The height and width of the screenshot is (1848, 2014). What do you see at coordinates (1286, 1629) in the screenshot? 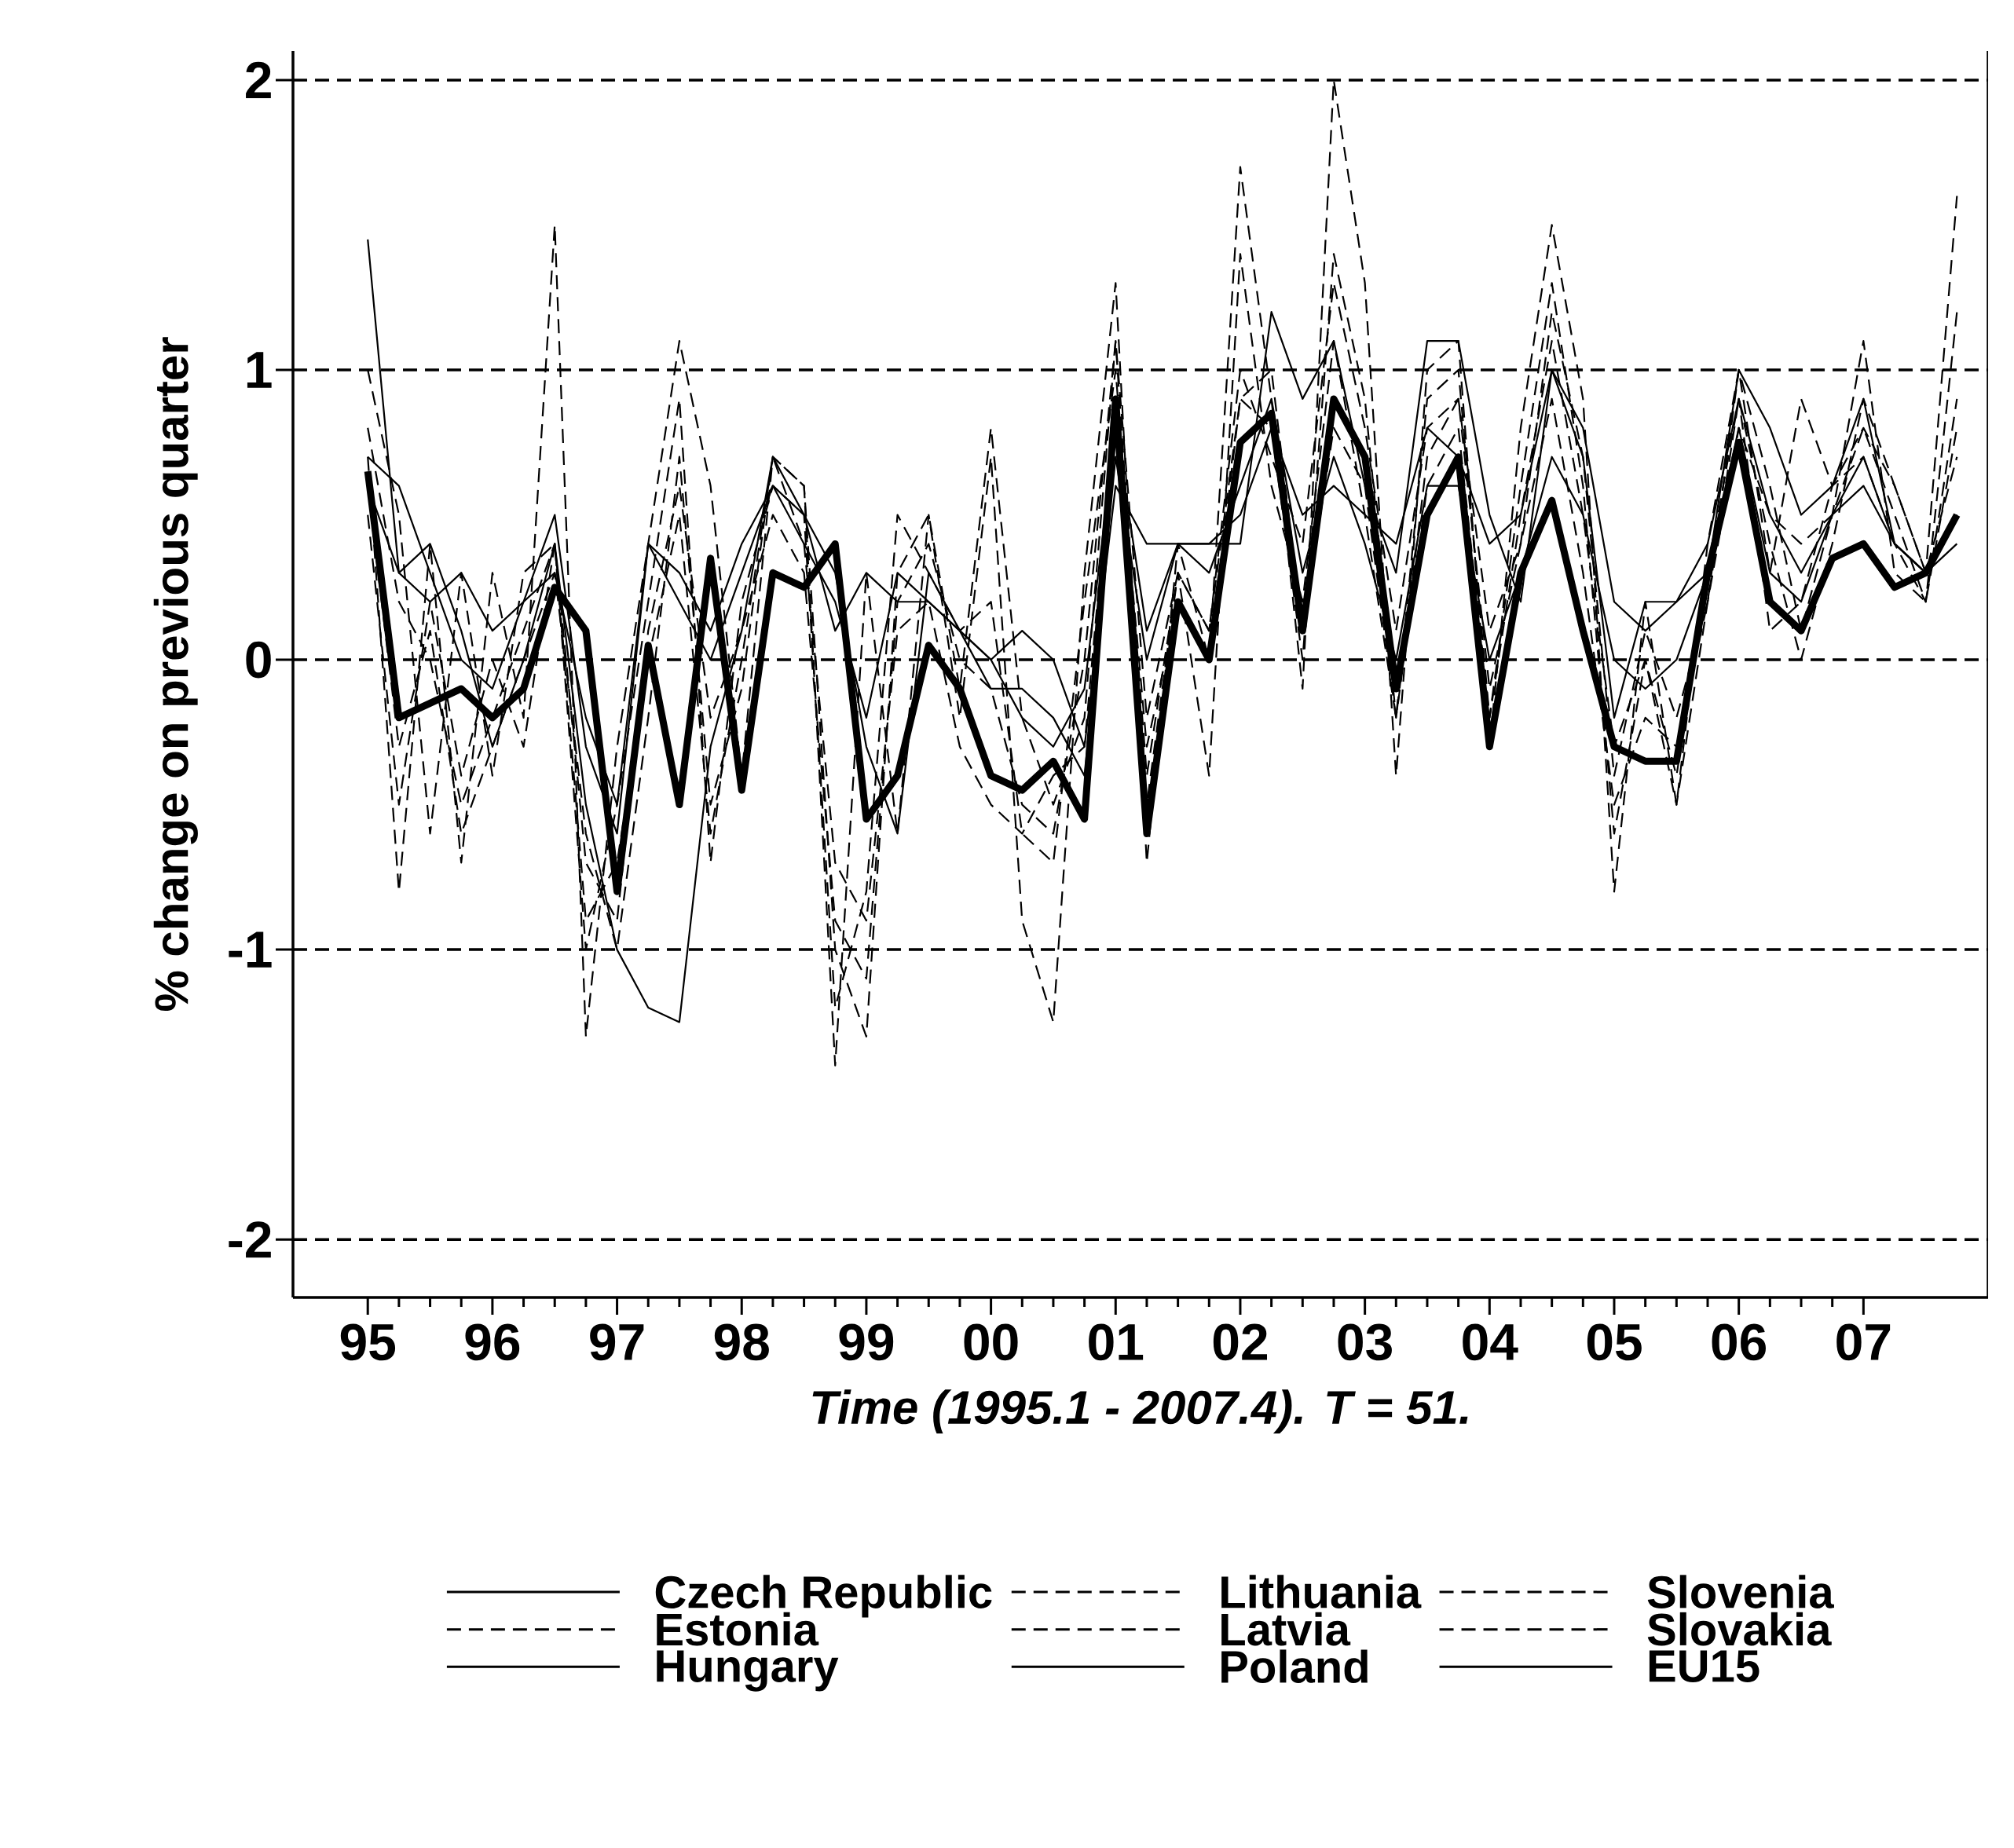
I see `legend-label: Latvia` at bounding box center [1286, 1629].